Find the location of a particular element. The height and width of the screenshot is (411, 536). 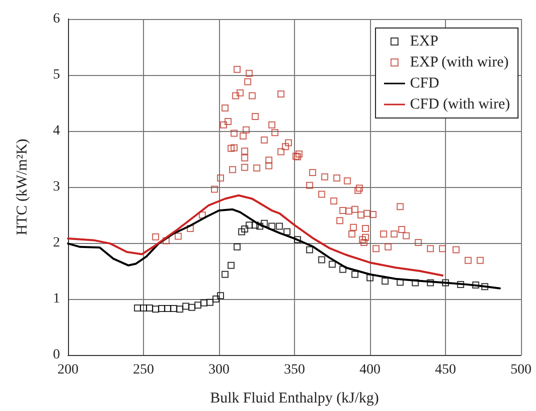

x-tick-label: 300 is located at coordinates (219, 370).